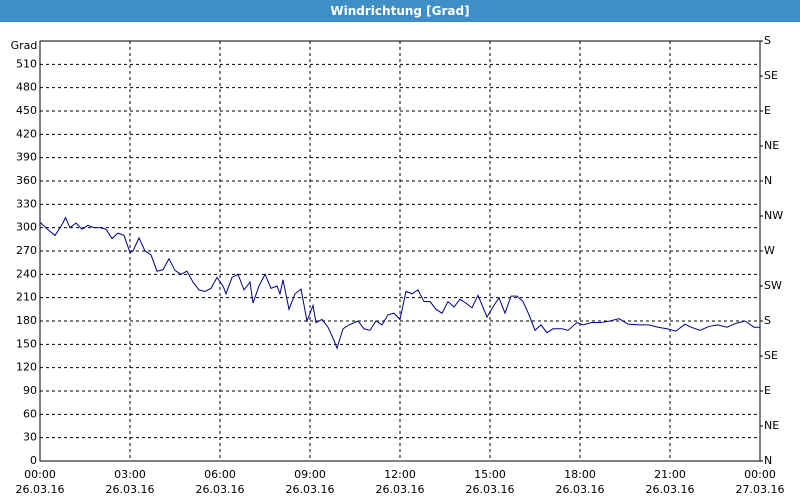 The height and width of the screenshot is (500, 800). What do you see at coordinates (26, 157) in the screenshot?
I see `y-tick-label: 390` at bounding box center [26, 157].